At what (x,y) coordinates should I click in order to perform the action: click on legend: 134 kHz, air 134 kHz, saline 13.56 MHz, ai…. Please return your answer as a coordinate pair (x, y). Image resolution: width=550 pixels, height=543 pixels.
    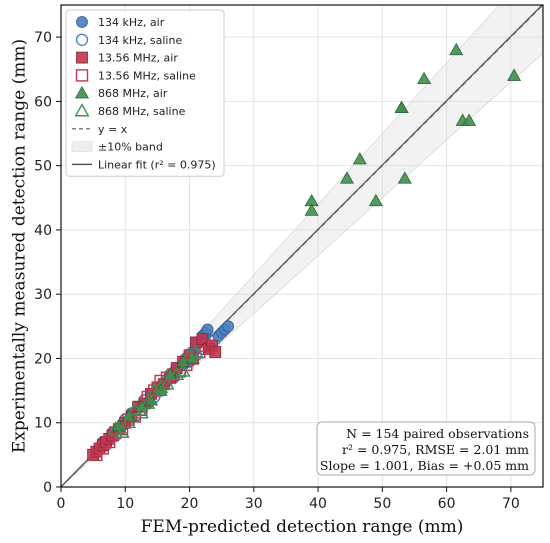
    Looking at the image, I should click on (145, 93).